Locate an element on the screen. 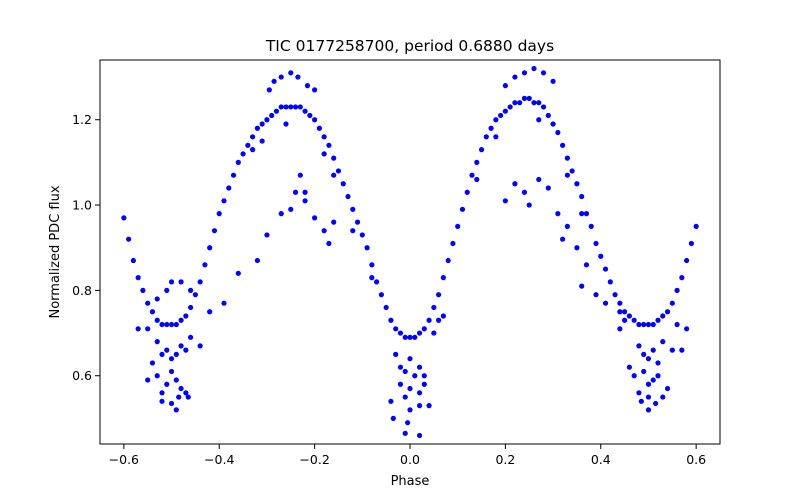  y-tick-label: 1.0 is located at coordinates (82, 205).